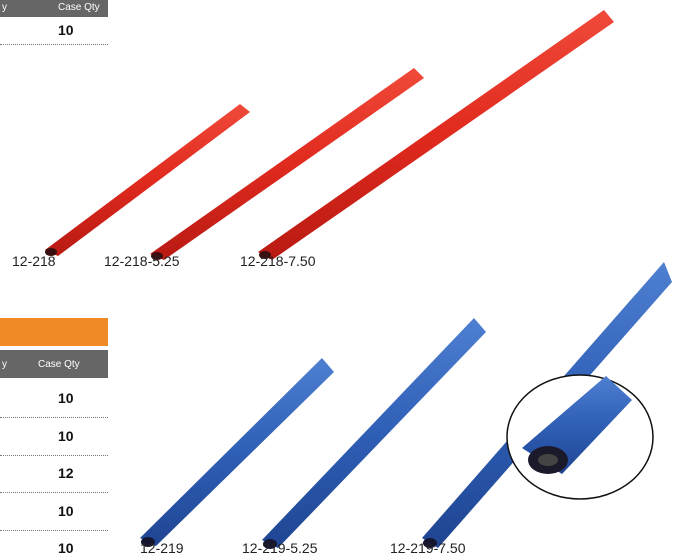  What do you see at coordinates (162, 548) in the screenshot?
I see `product-label: 12-219` at bounding box center [162, 548].